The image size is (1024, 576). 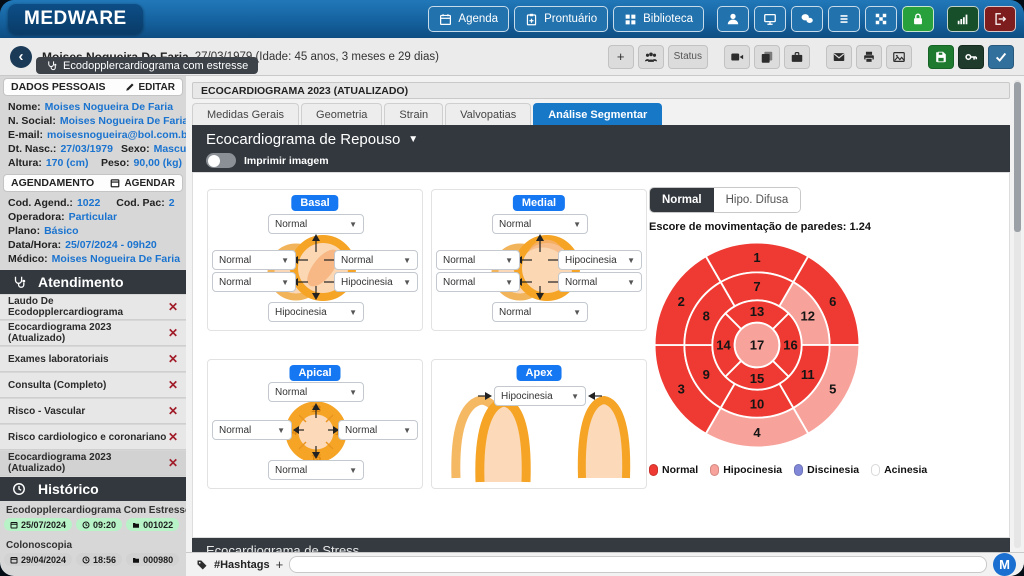 I want to click on stress-section-header: Ecocardiograma de Stress, so click(x=601, y=545).